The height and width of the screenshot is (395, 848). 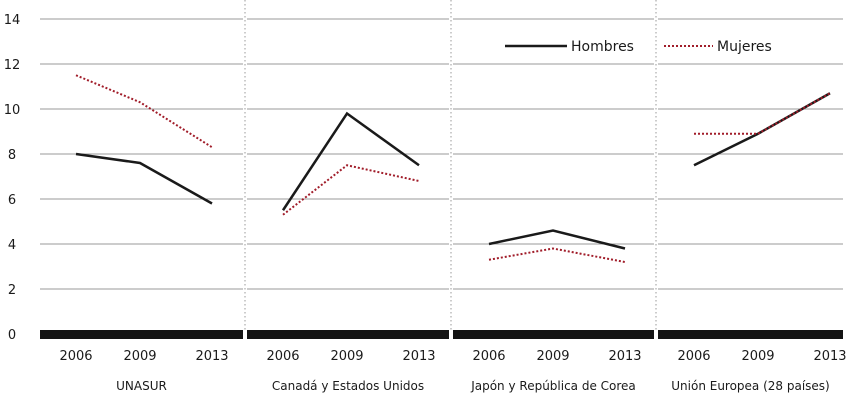 I want to click on panel-label: Japón y República de Corea, so click(x=553, y=386).